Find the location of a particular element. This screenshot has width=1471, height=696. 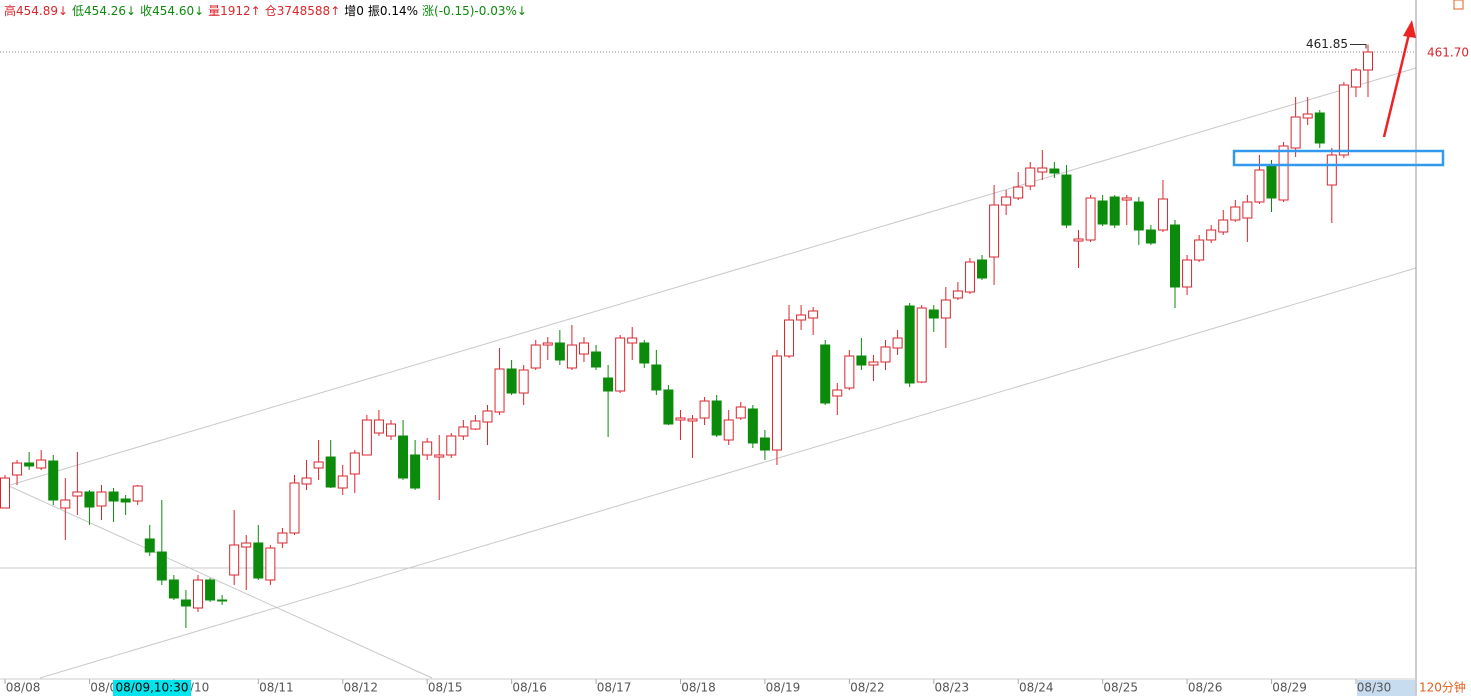

x-tick-label: 08/26 is located at coordinates (1205, 688).